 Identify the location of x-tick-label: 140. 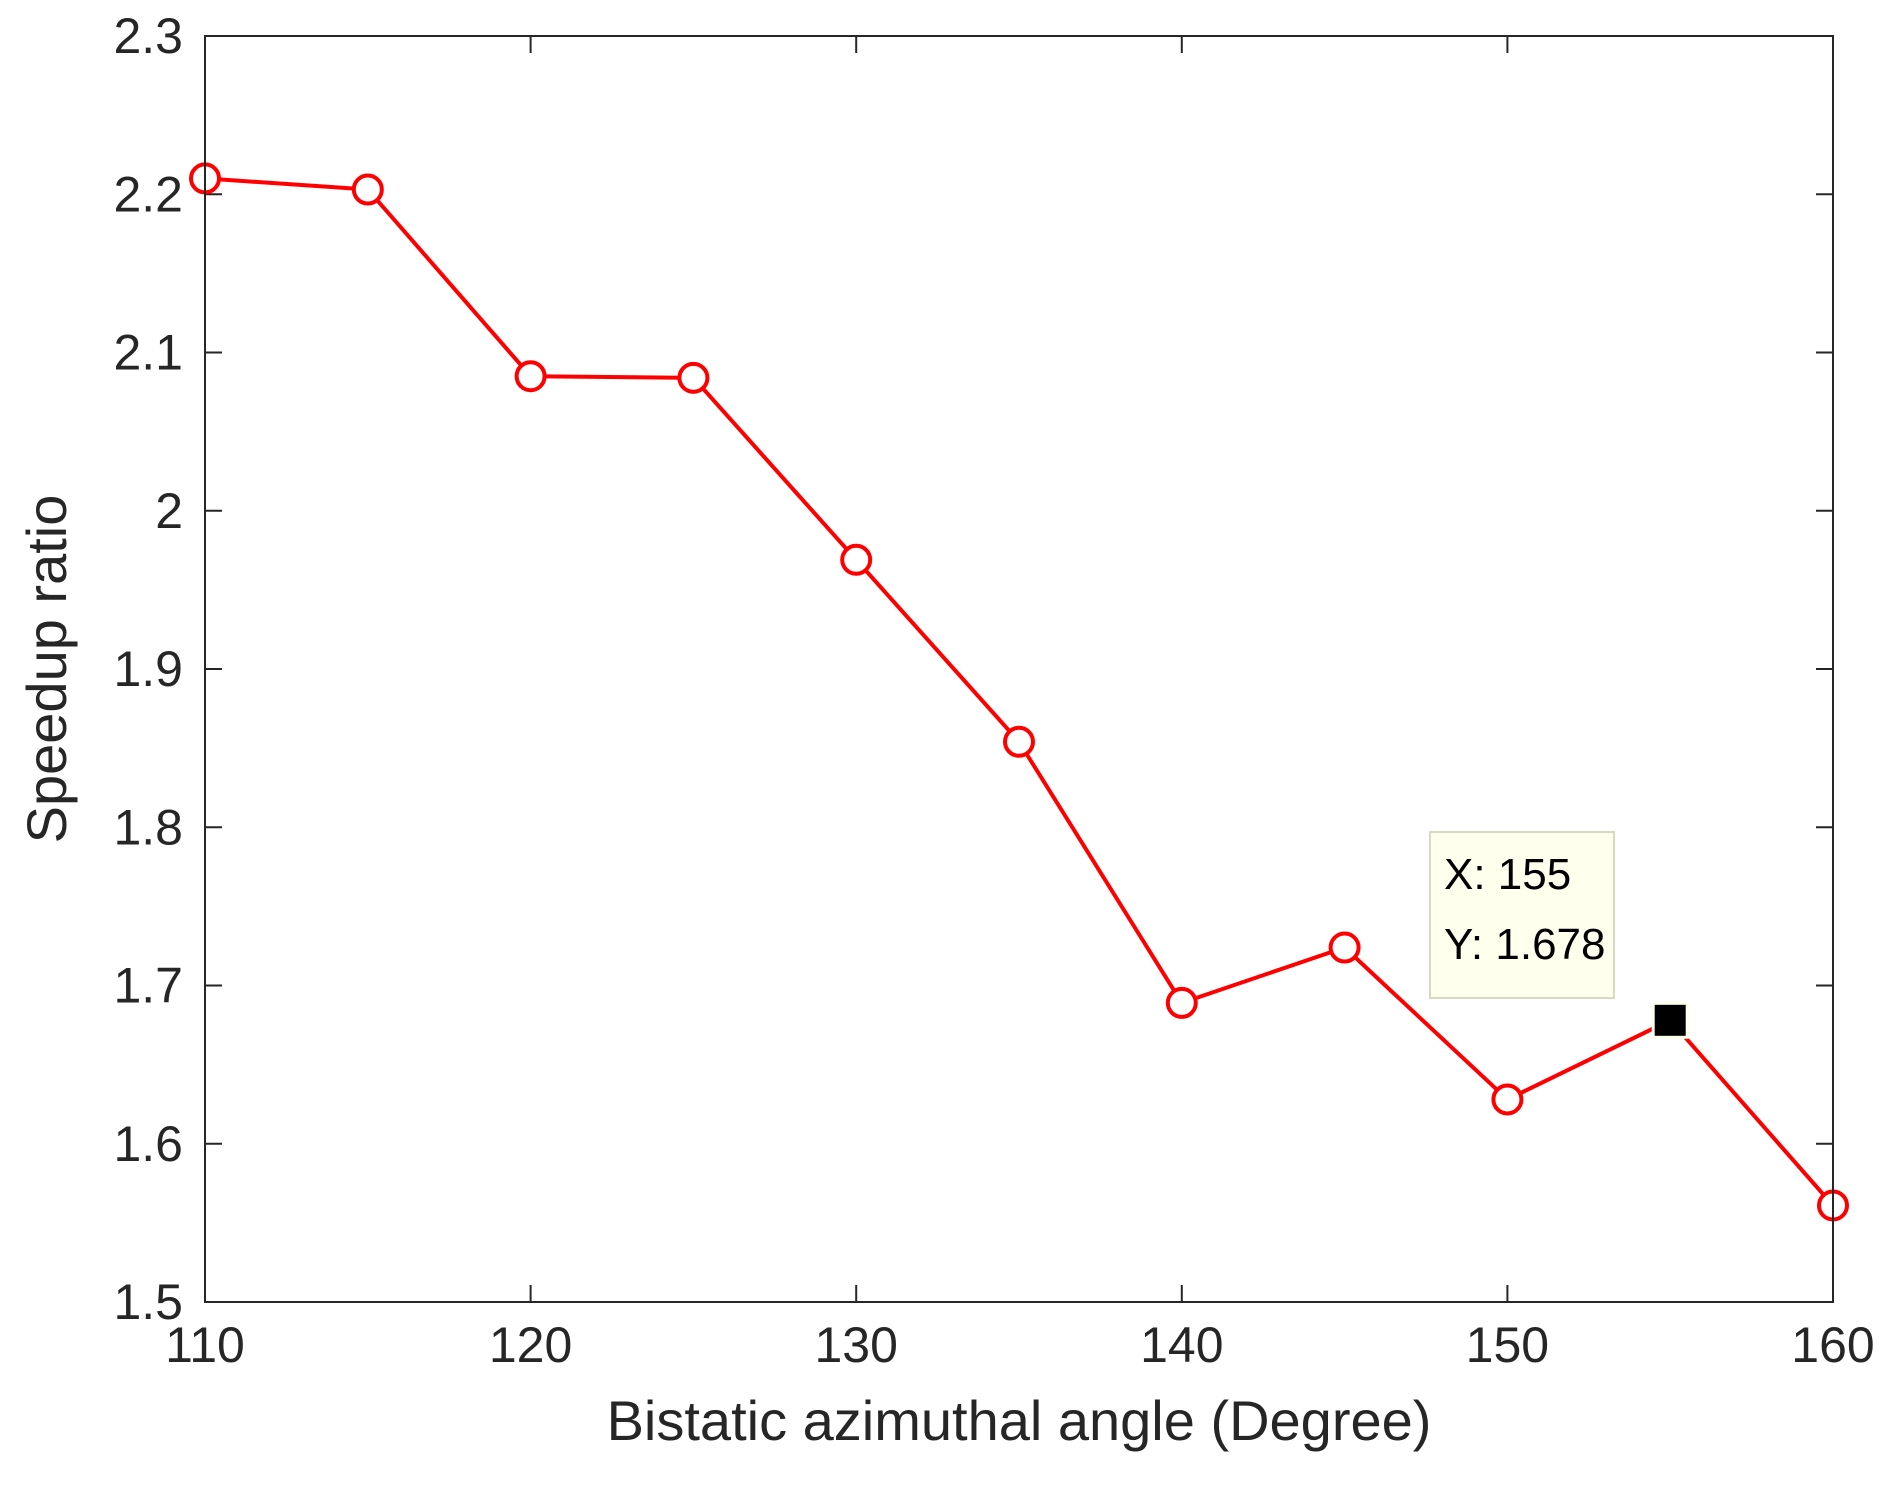
(1181, 1345).